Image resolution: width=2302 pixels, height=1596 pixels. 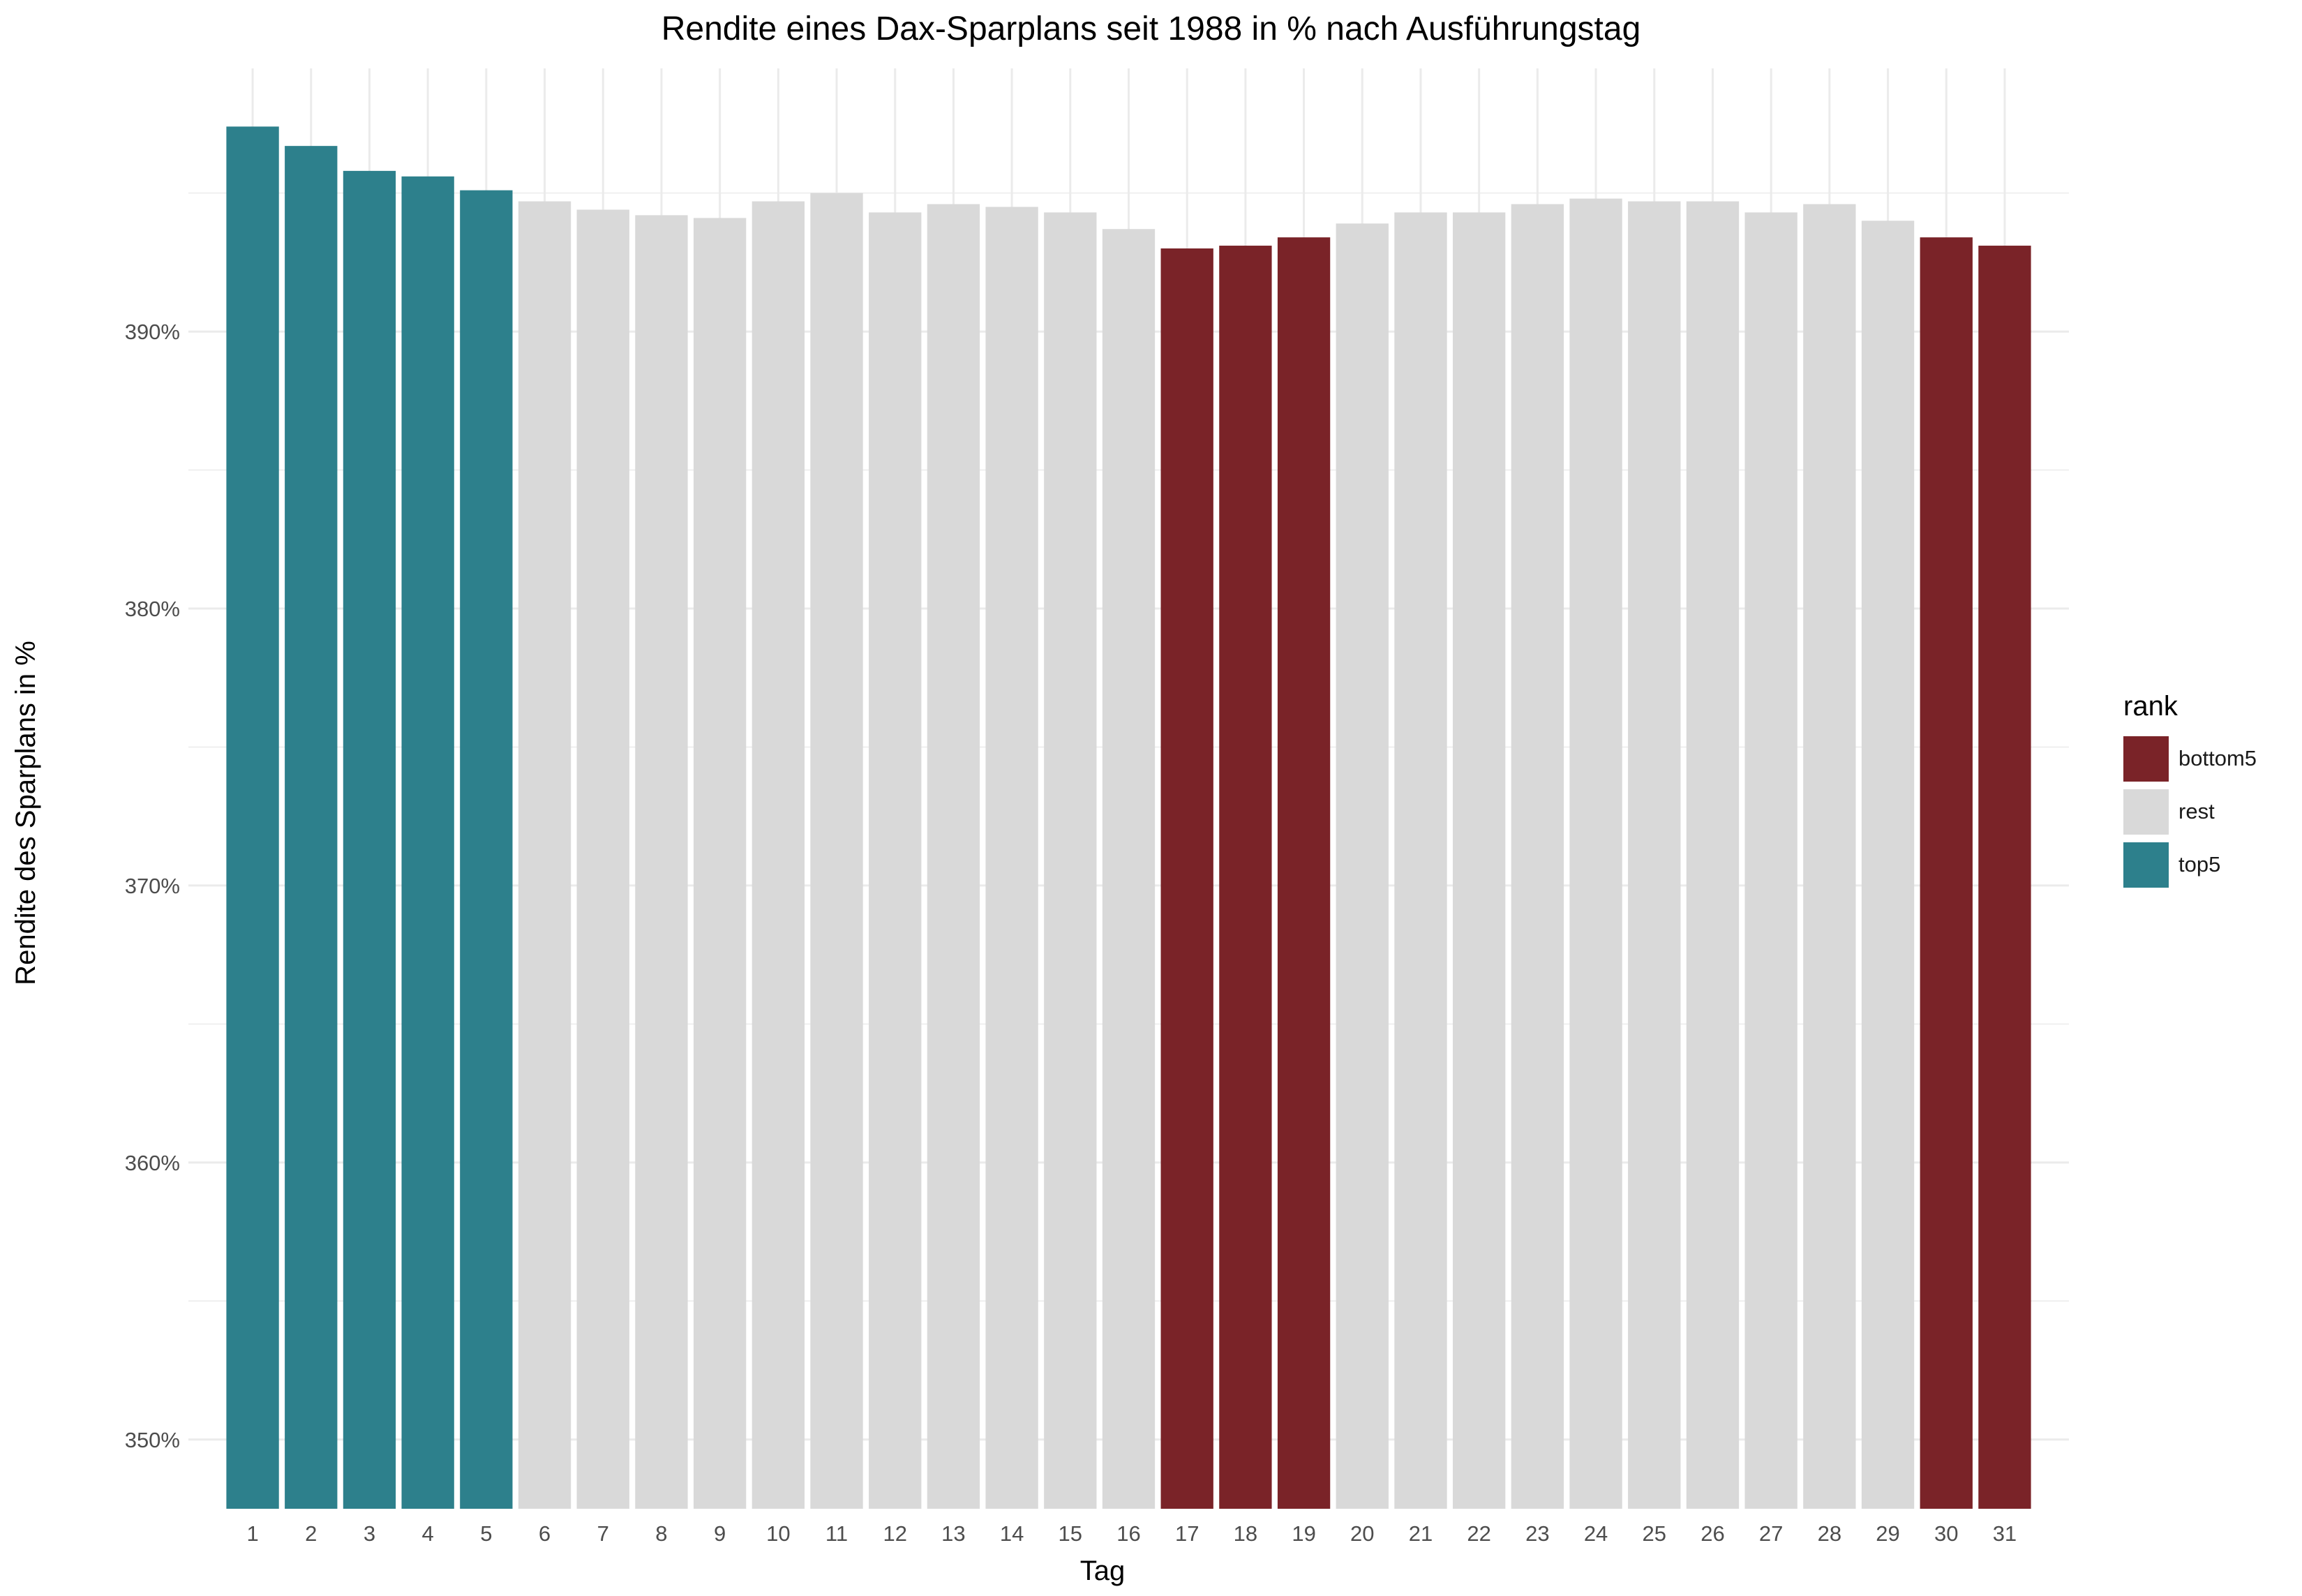 What do you see at coordinates (1303, 1533) in the screenshot?
I see `x-tick-label: 19` at bounding box center [1303, 1533].